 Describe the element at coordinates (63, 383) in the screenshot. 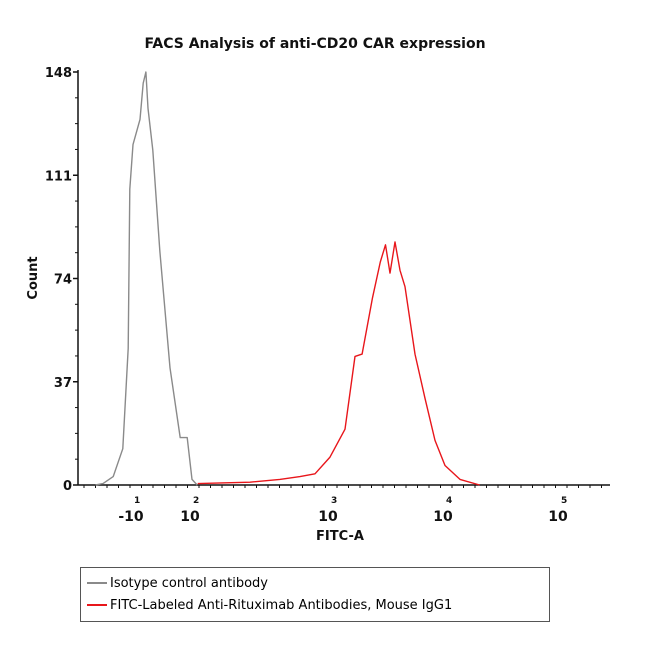

I see `y-tick-label: 37` at that location.